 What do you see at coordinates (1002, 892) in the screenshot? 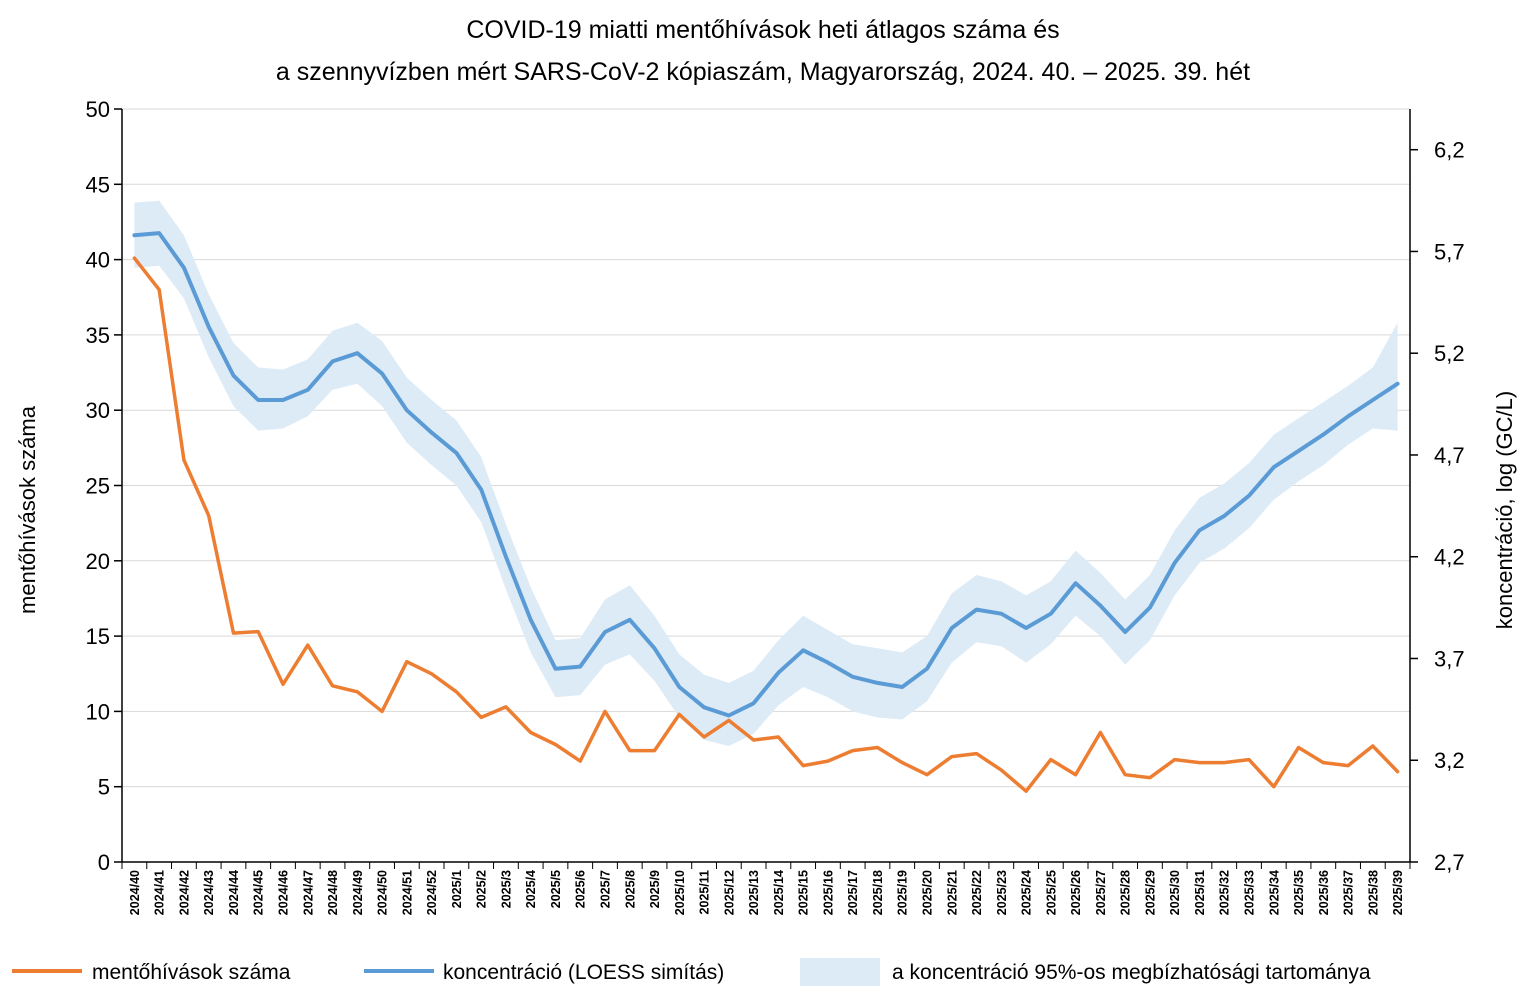
I see `x-tick-label: 2025/23` at bounding box center [1002, 892].